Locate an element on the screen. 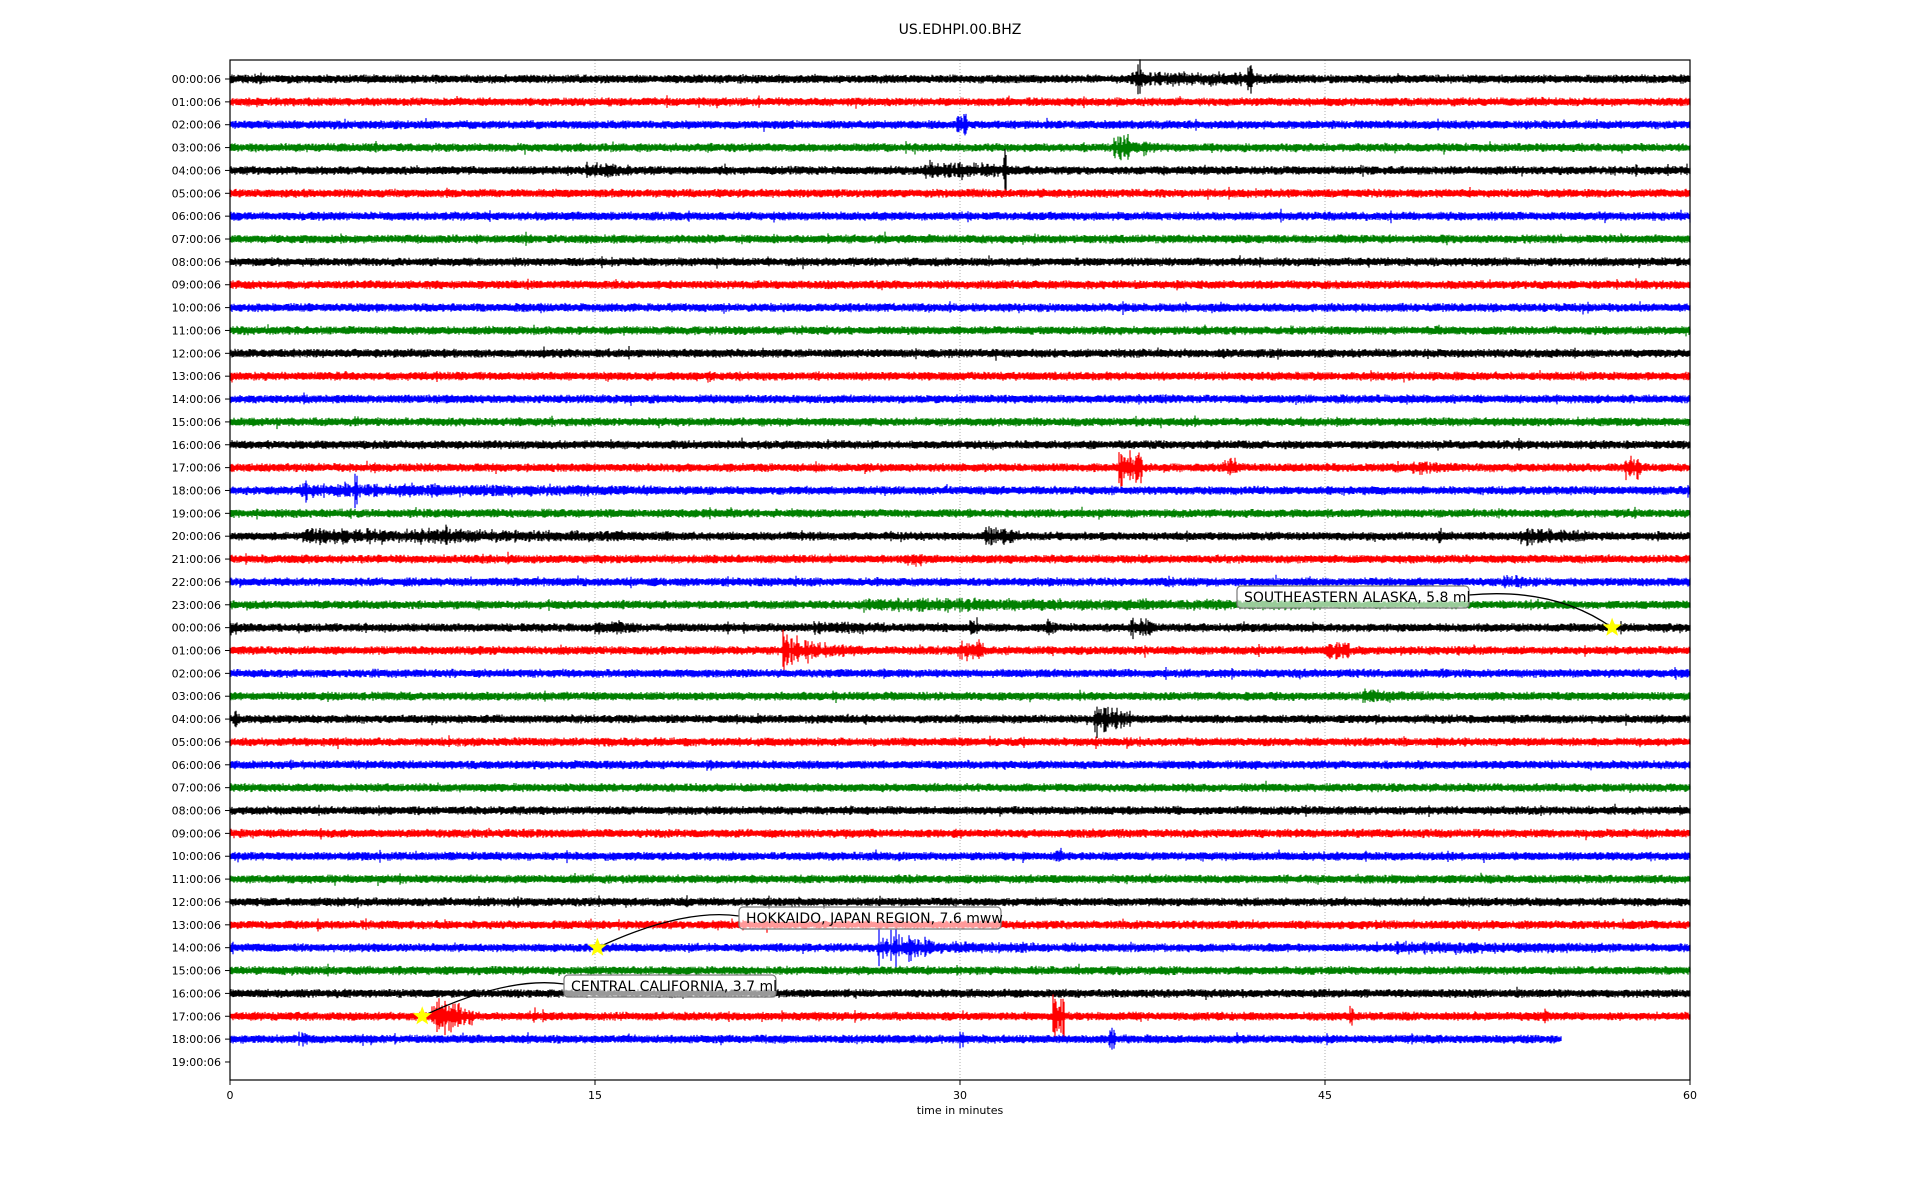 This screenshot has width=1920, height=1200. annotation-label: SOUTHEASTERN ALASKA, 5.8 ml is located at coordinates (1357, 598).